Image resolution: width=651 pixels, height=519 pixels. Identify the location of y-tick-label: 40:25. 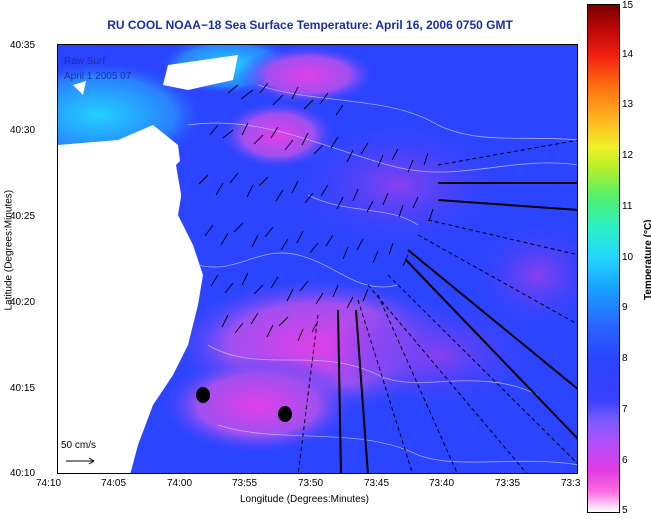
(23, 216).